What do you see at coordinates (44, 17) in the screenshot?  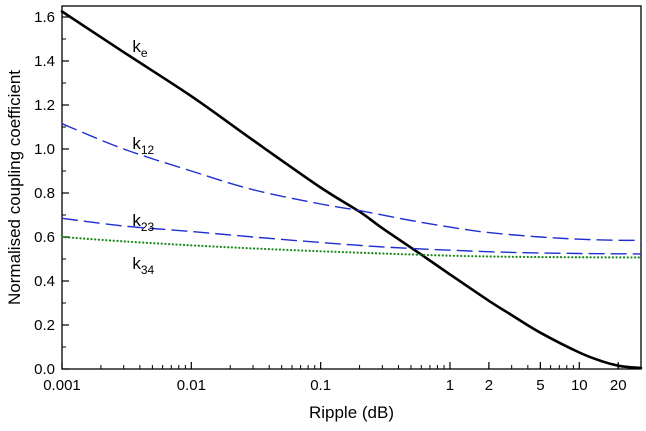 I see `y-tick-label: 1.6` at bounding box center [44, 17].